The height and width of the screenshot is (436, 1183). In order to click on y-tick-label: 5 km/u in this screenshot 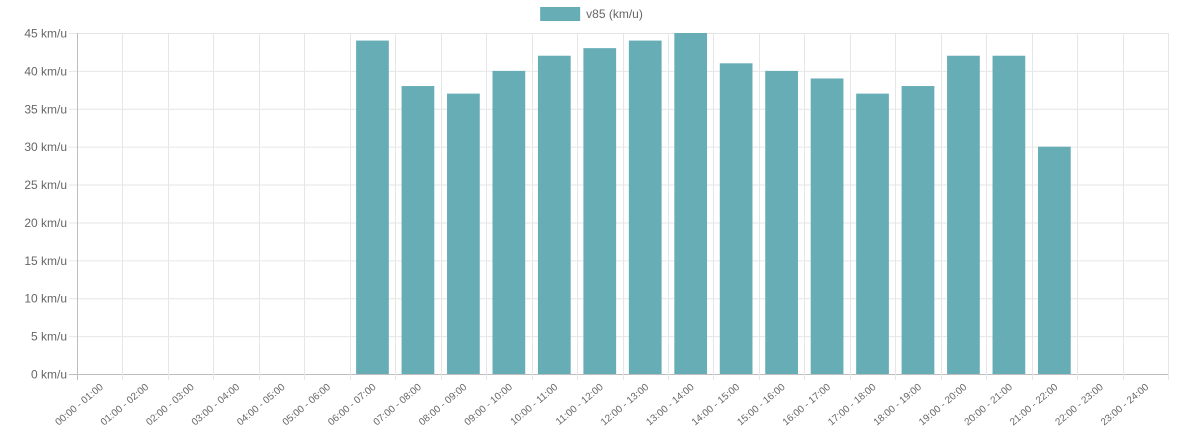, I will do `click(49, 337)`.